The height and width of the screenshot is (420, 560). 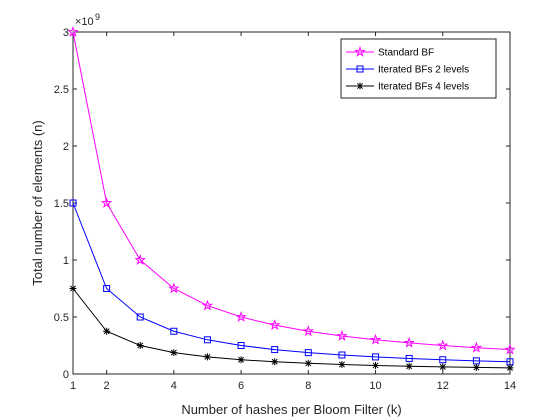 I want to click on x-tick-label: 14, so click(x=510, y=386).